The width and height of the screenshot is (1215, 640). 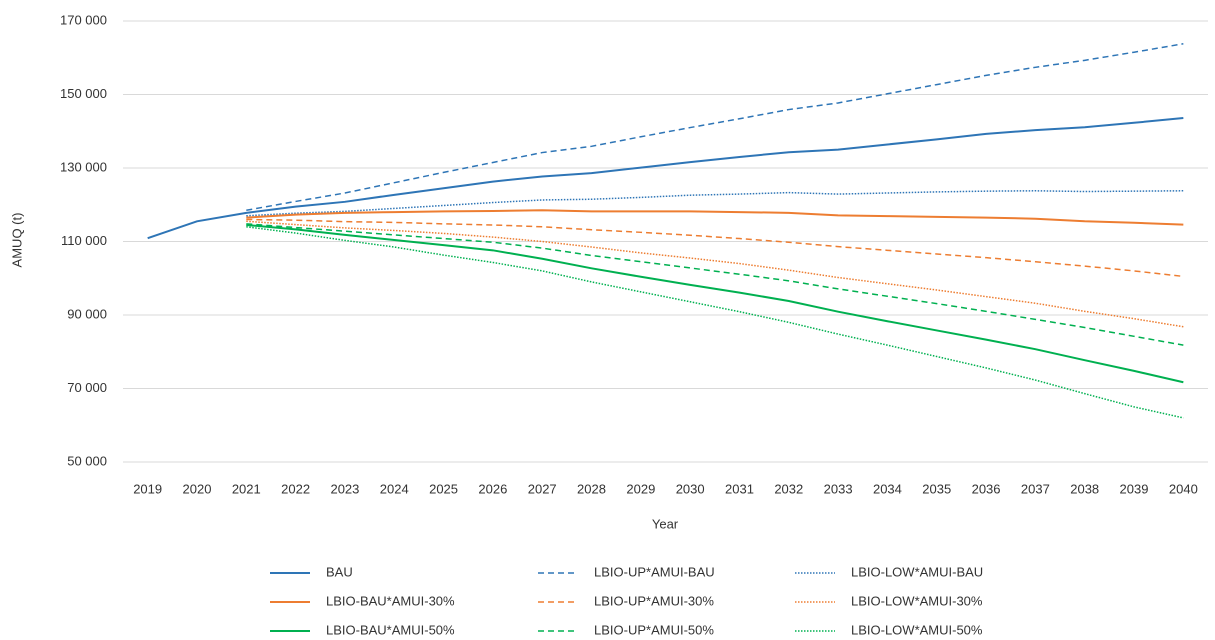 What do you see at coordinates (83, 19) in the screenshot?
I see `y-tick-label: 170 000` at bounding box center [83, 19].